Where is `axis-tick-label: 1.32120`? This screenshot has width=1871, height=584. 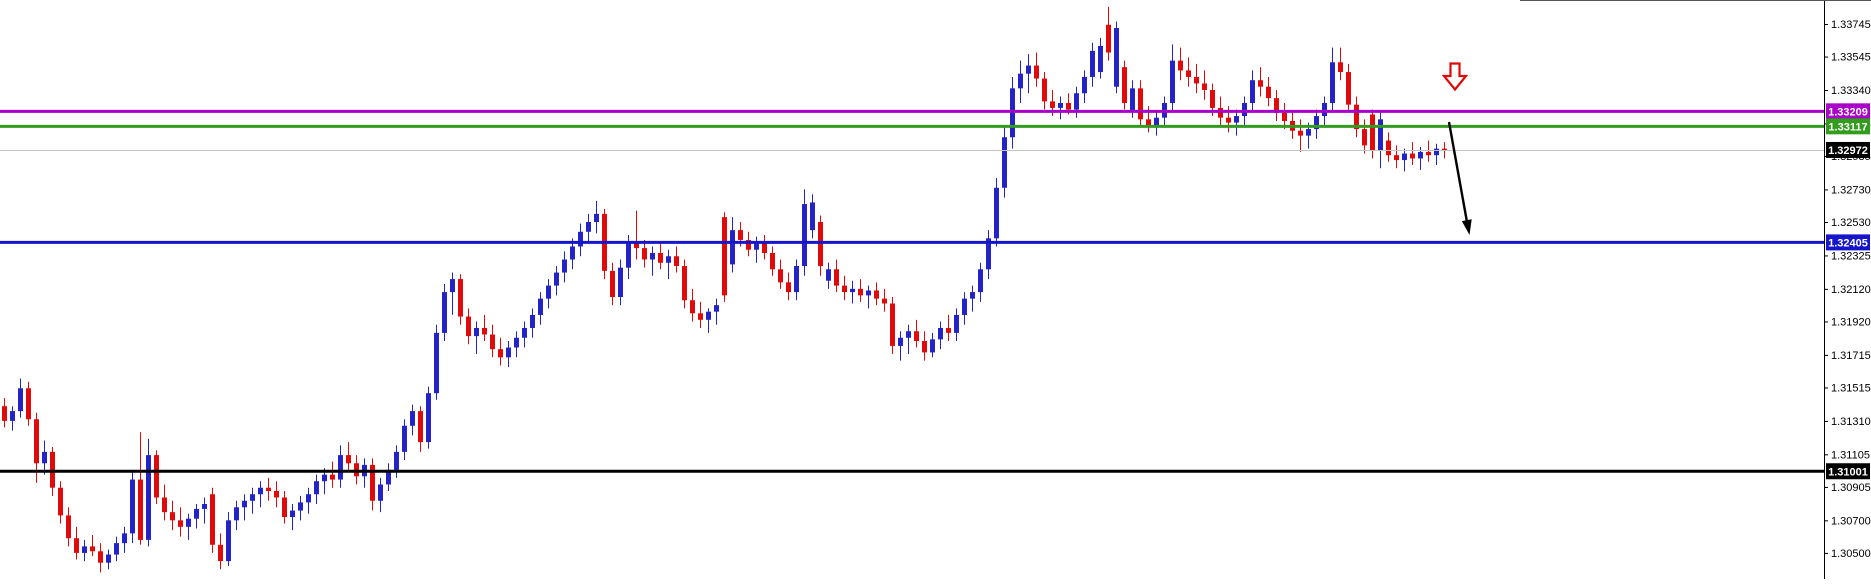
axis-tick-label: 1.32120 is located at coordinates (1851, 290).